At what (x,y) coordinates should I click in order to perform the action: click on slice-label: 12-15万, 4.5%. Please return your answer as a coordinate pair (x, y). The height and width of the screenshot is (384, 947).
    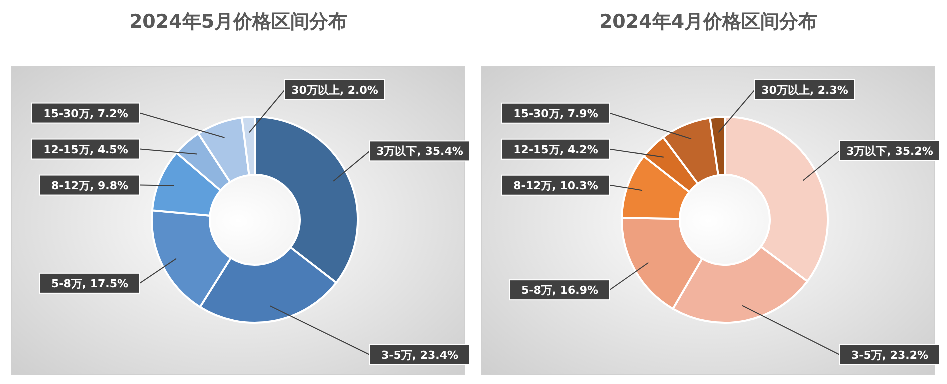
    Looking at the image, I should click on (86, 149).